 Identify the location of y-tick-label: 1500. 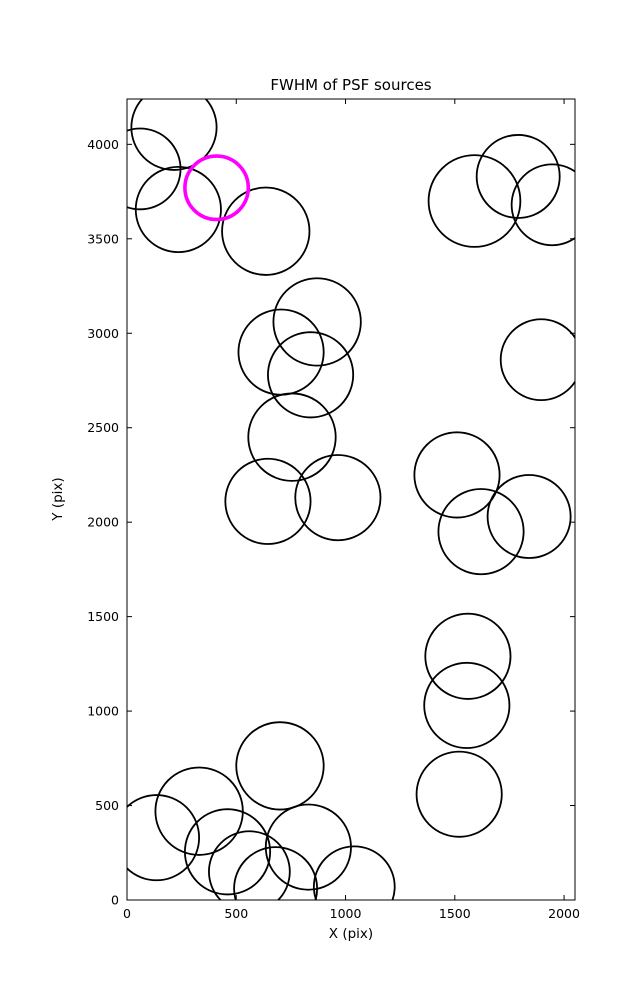
(103, 616).